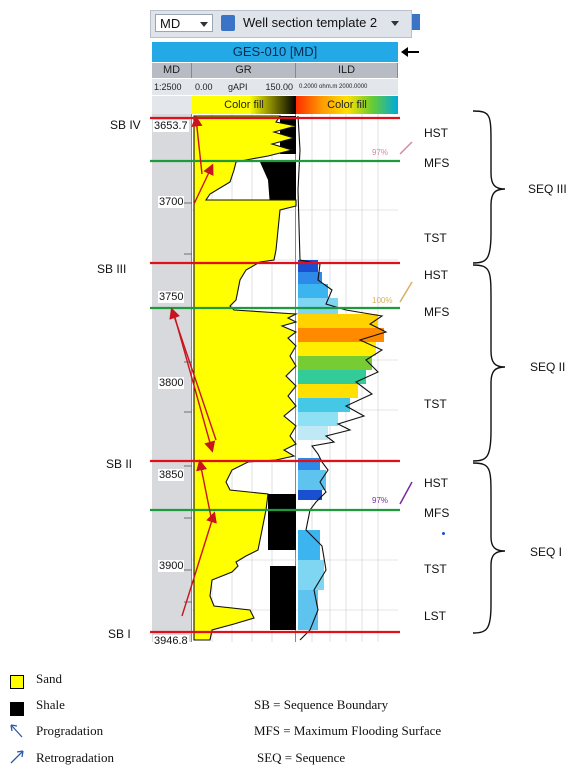 Image resolution: width=579 pixels, height=771 pixels. Describe the element at coordinates (443, 533) in the screenshot. I see `marker-dot` at that location.